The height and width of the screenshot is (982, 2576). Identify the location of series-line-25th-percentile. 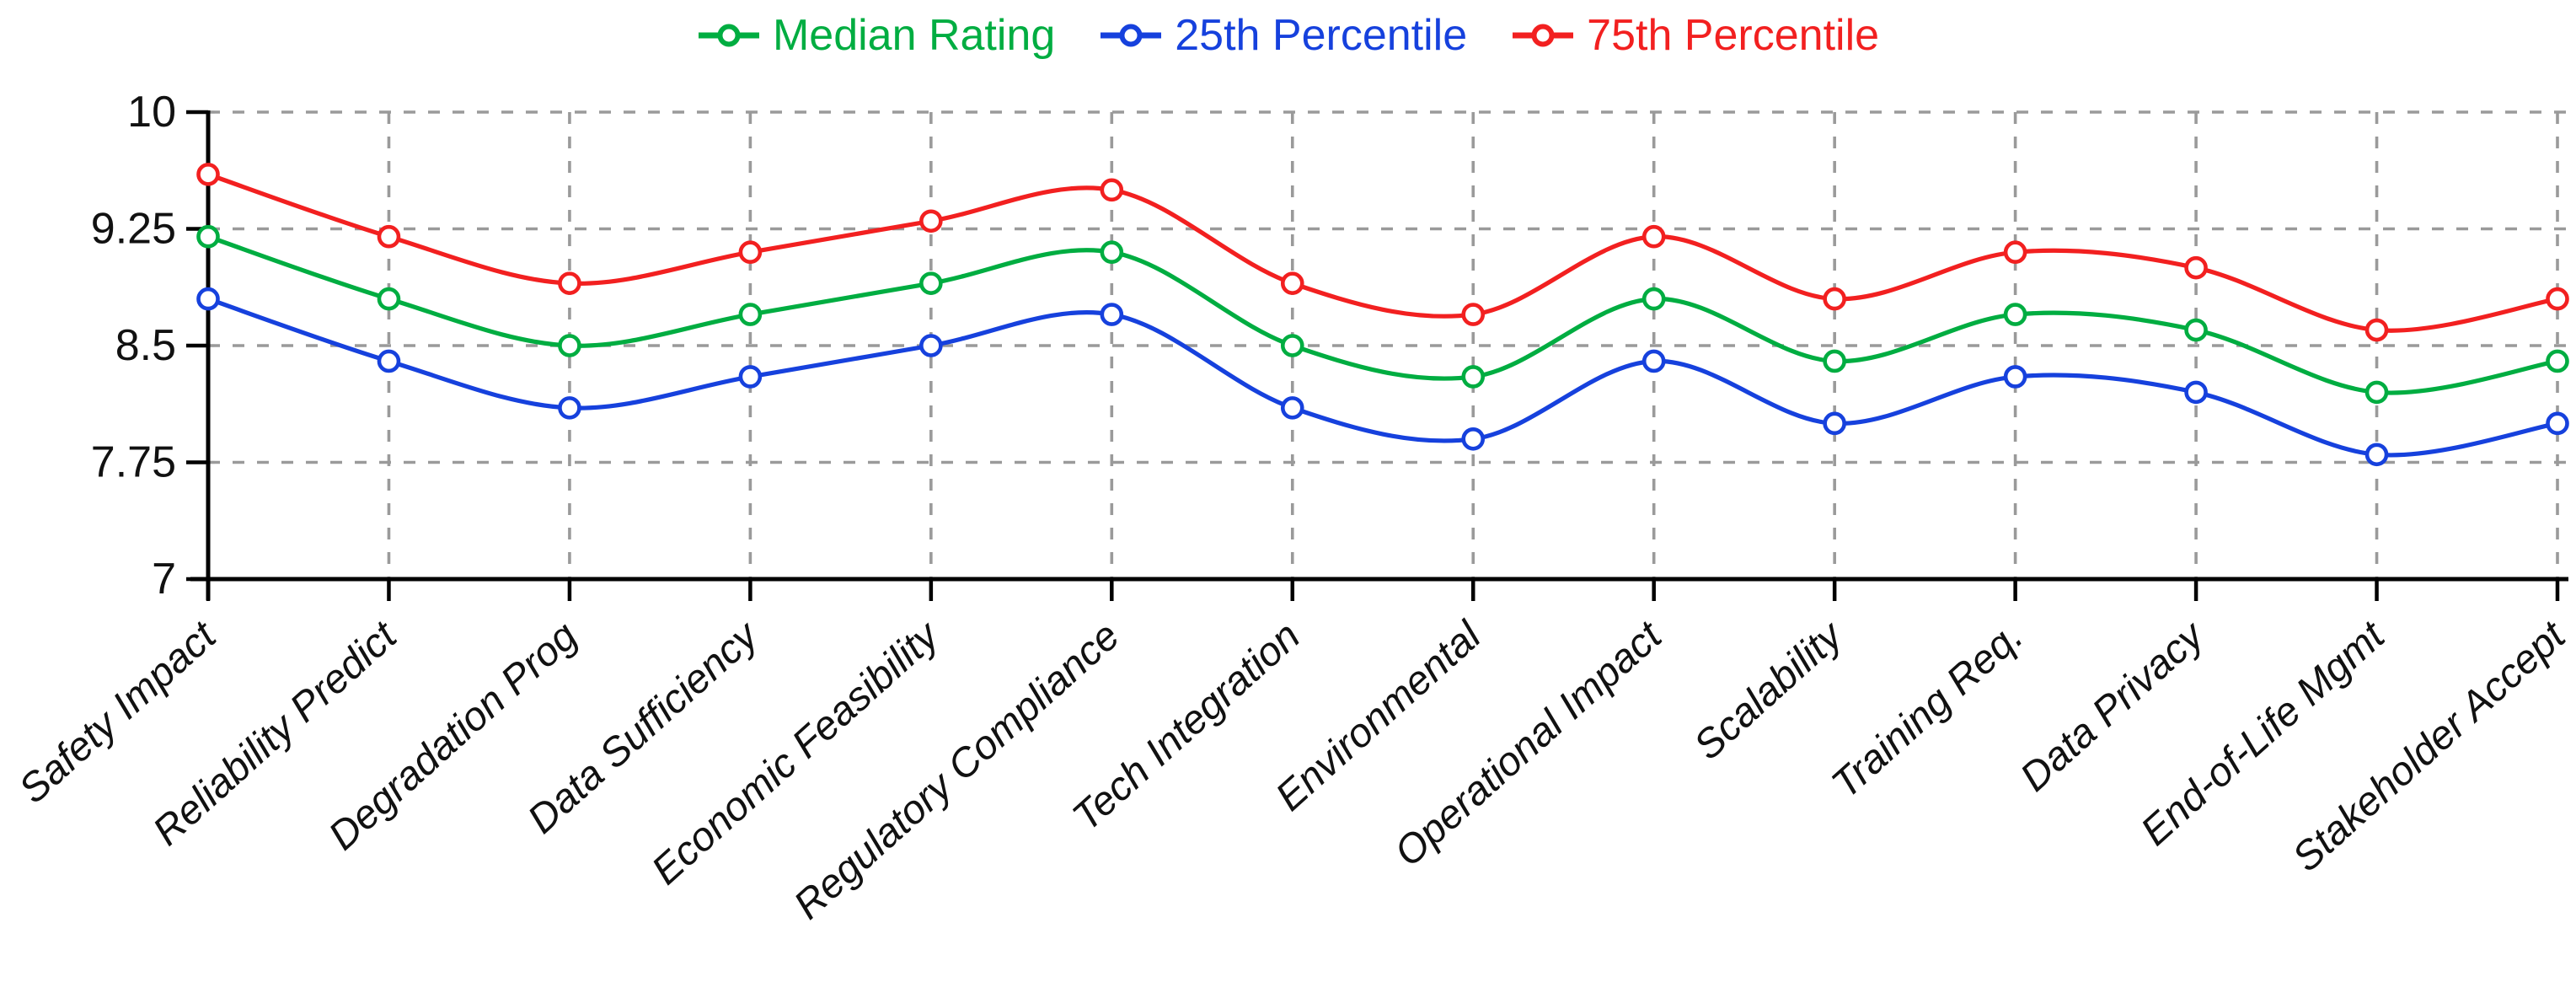
(1383, 377).